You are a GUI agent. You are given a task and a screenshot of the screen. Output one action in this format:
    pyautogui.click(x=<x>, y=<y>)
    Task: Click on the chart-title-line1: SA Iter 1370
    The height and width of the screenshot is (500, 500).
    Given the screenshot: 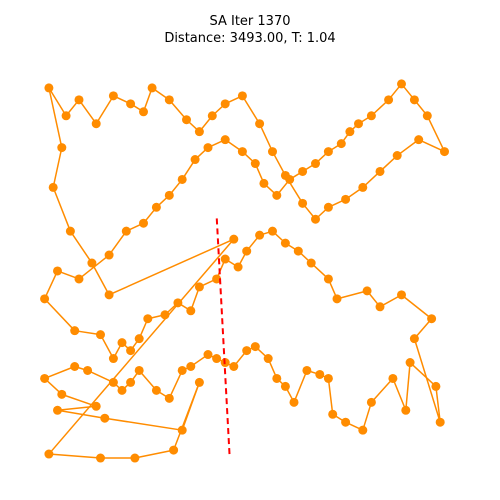 What is the action you would take?
    pyautogui.click(x=249, y=21)
    